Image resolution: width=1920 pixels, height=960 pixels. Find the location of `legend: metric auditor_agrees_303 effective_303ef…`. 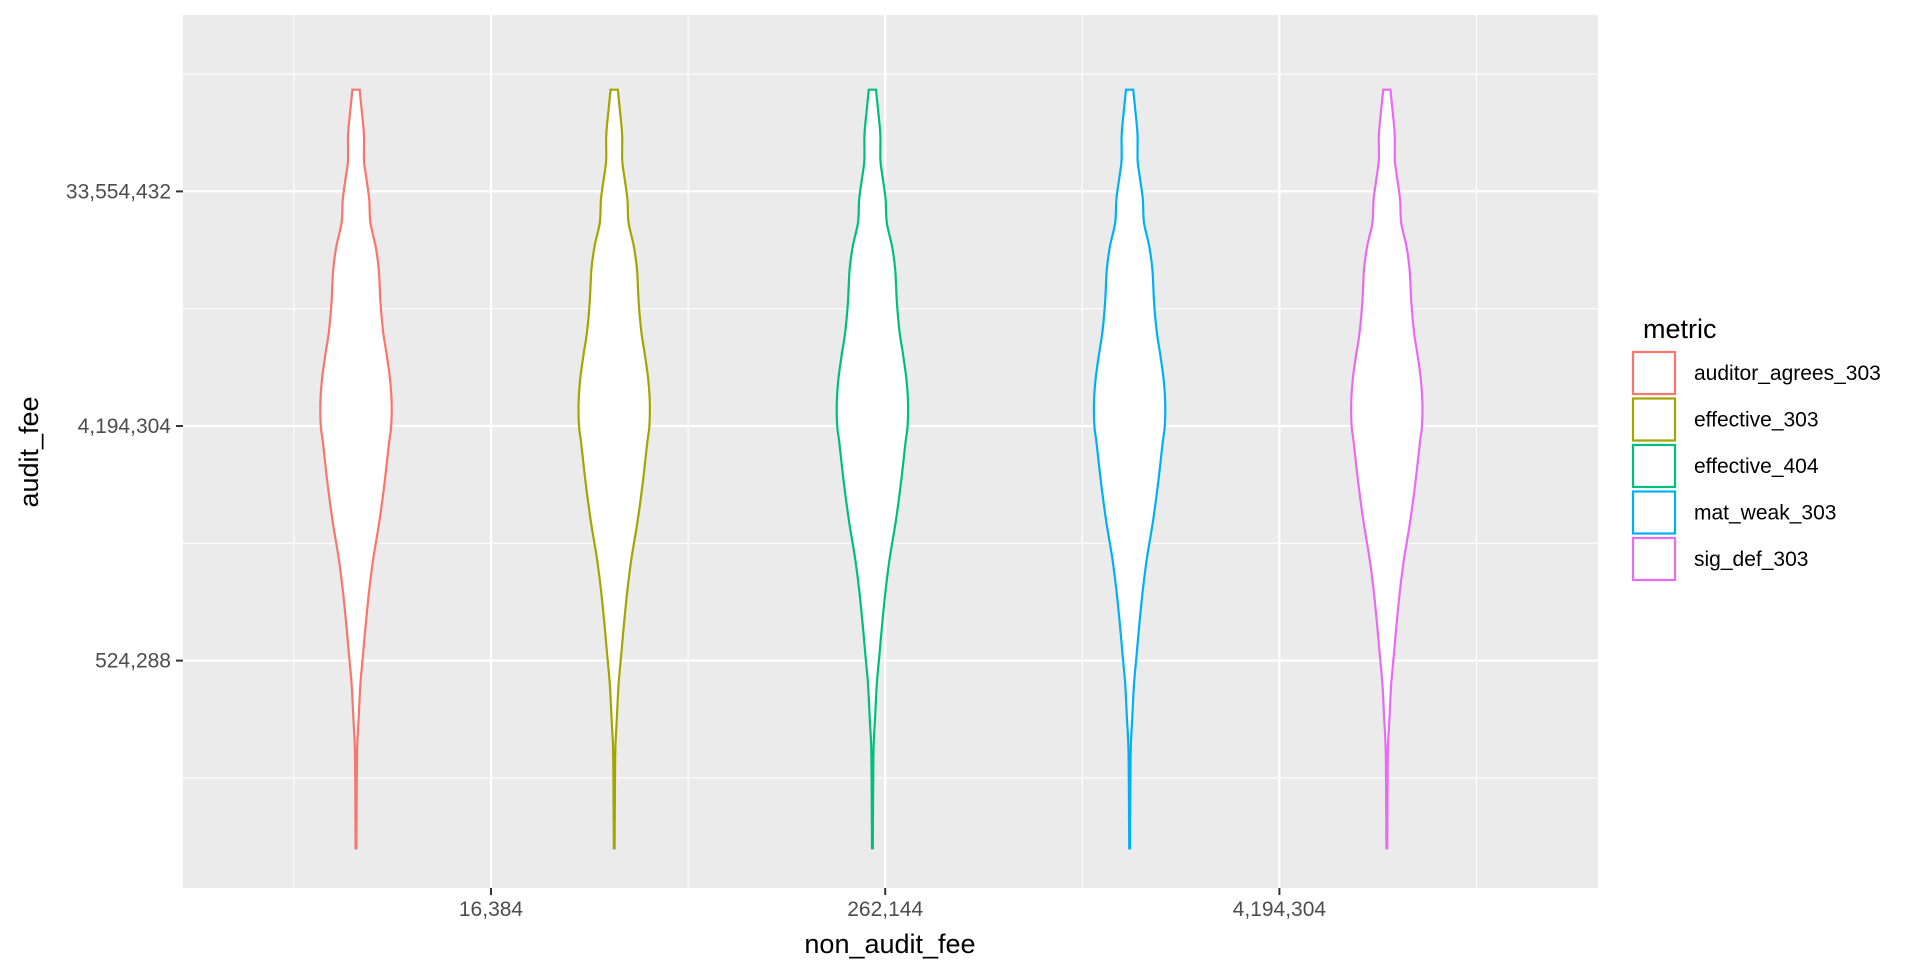

legend: metric auditor_agrees_303 effective_303ef… is located at coordinates (1756, 448).